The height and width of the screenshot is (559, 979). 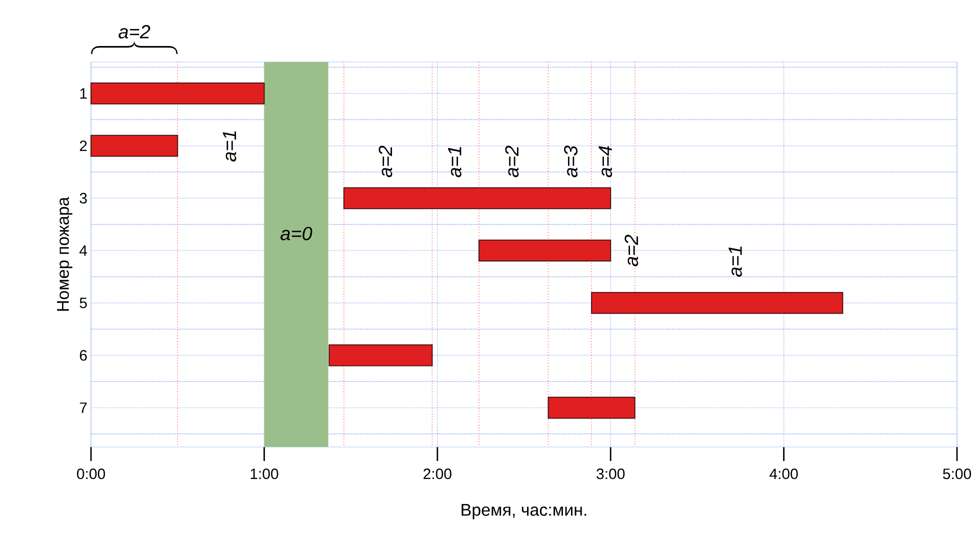 What do you see at coordinates (134, 31) in the screenshot?
I see `text: a=2` at bounding box center [134, 31].